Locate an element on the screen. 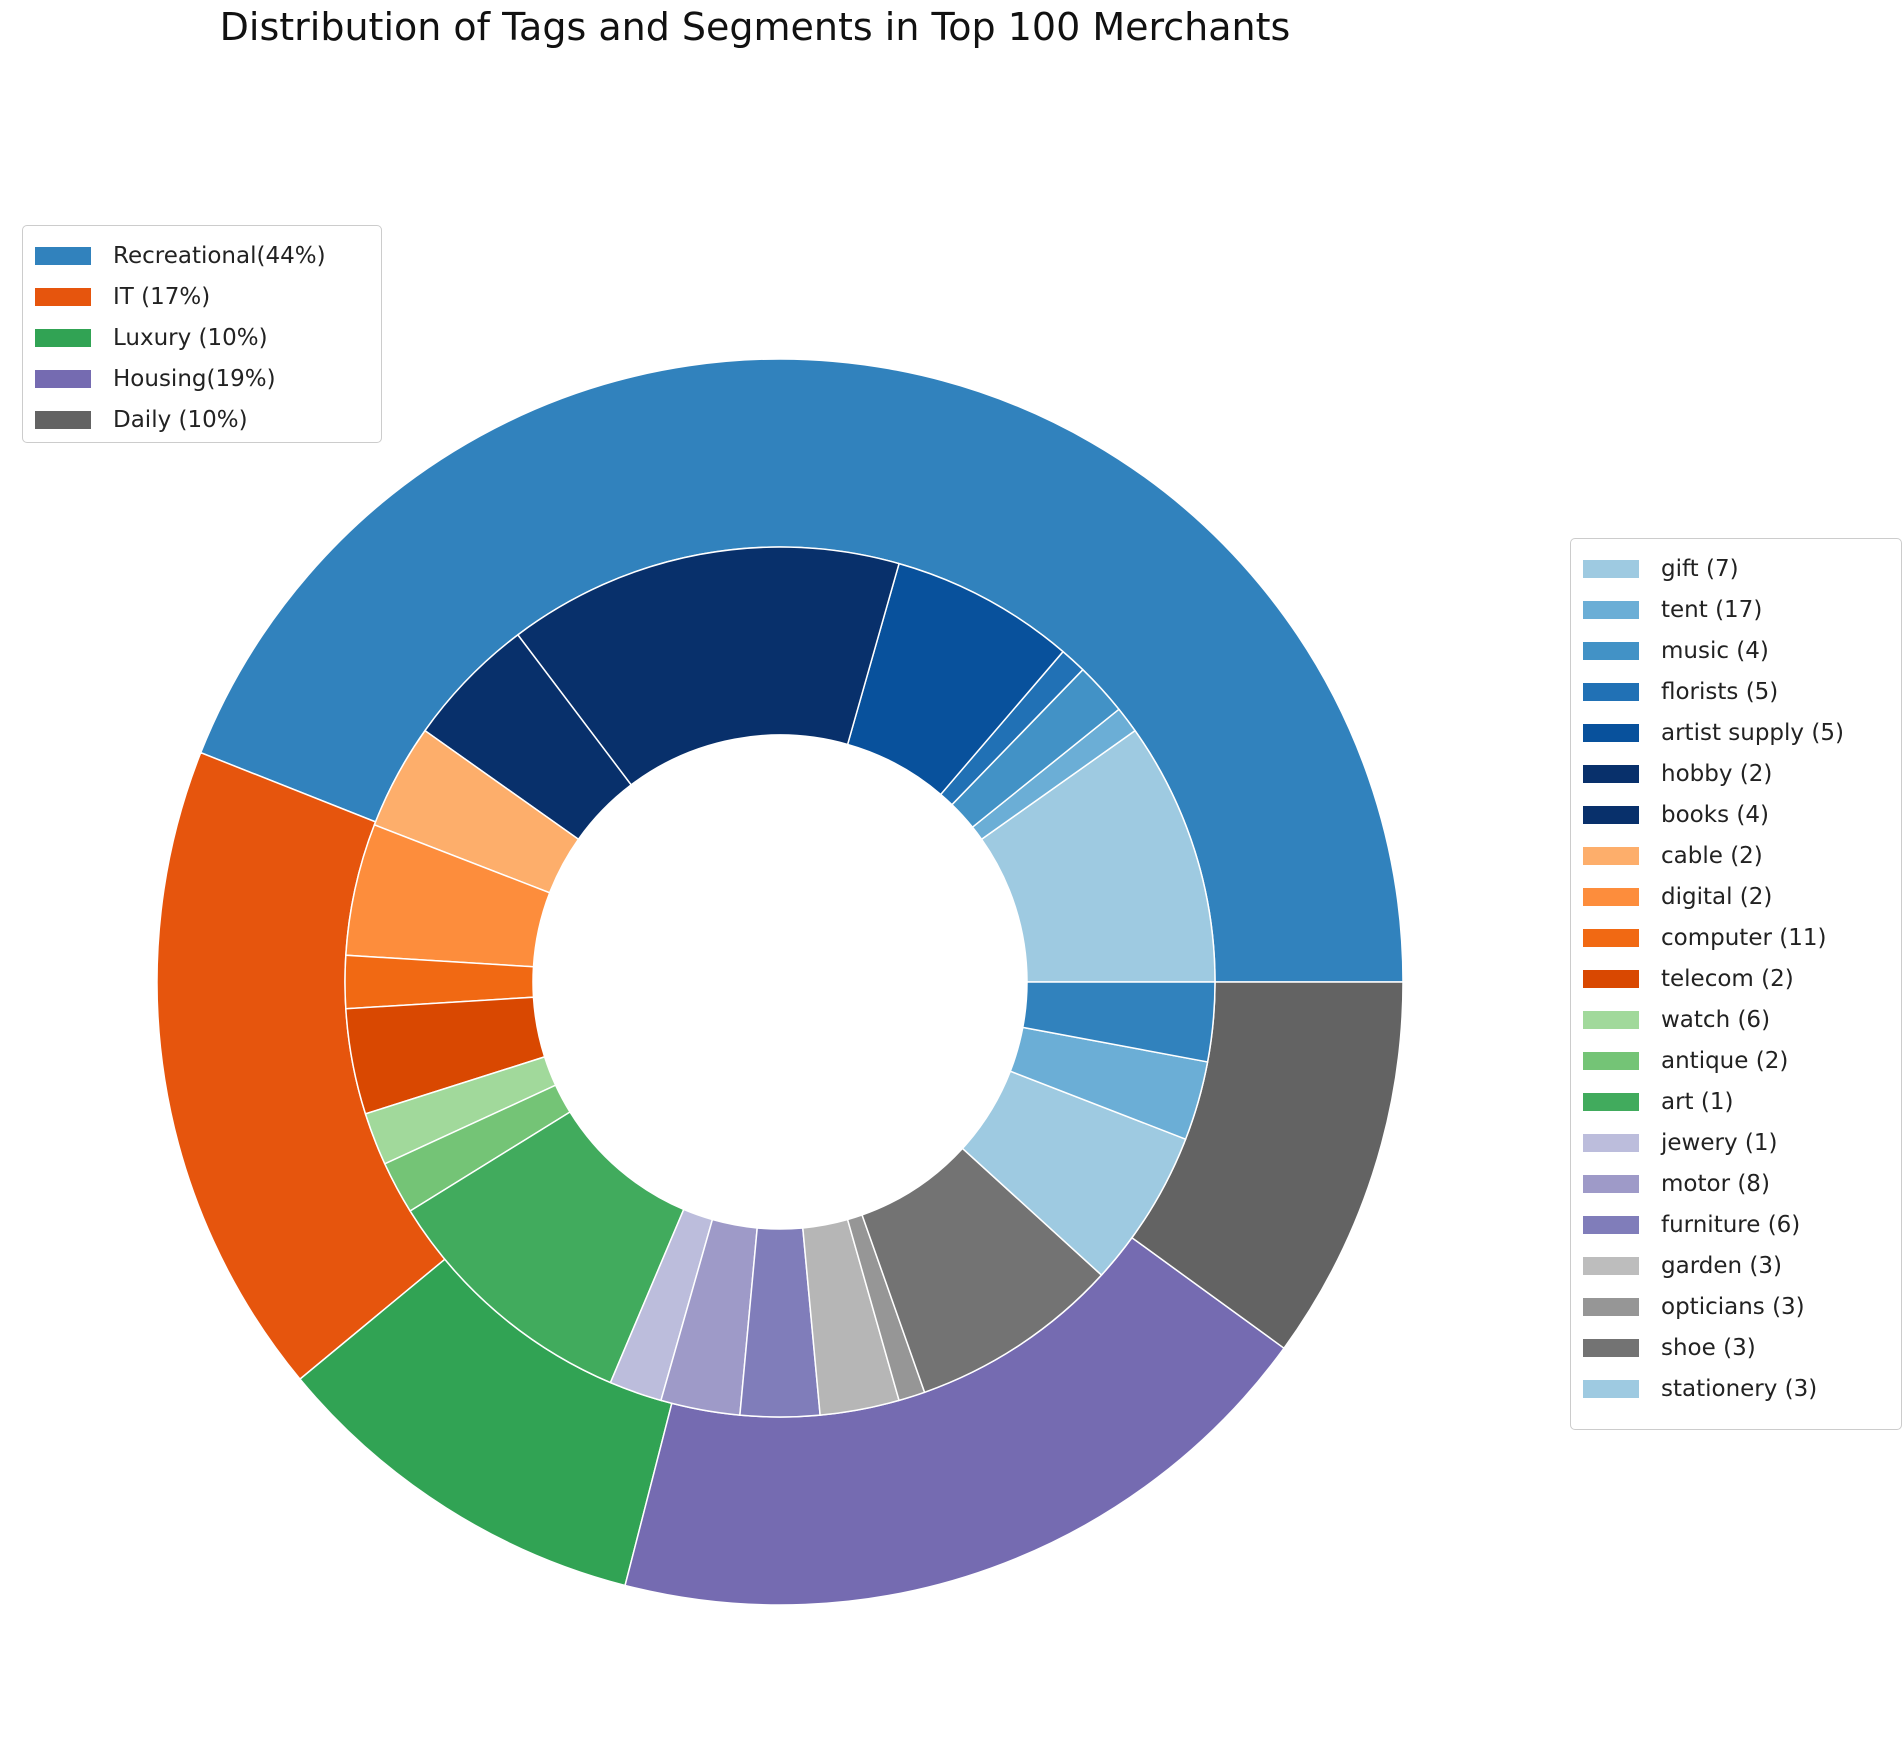 Image resolution: width=1903 pixels, height=1760 pixels. legend-label: Luxury (10%) is located at coordinates (190, 338).